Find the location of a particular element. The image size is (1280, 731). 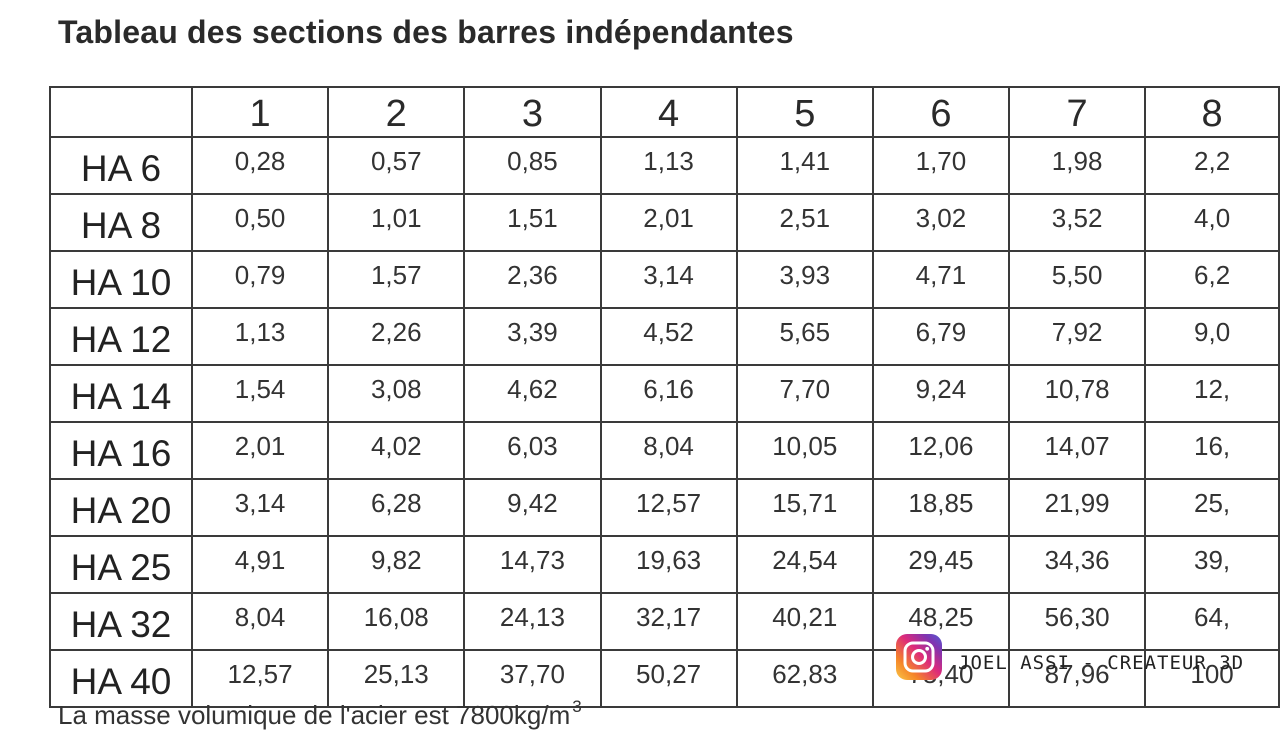

table-cell: 19,63 is located at coordinates (668, 564).